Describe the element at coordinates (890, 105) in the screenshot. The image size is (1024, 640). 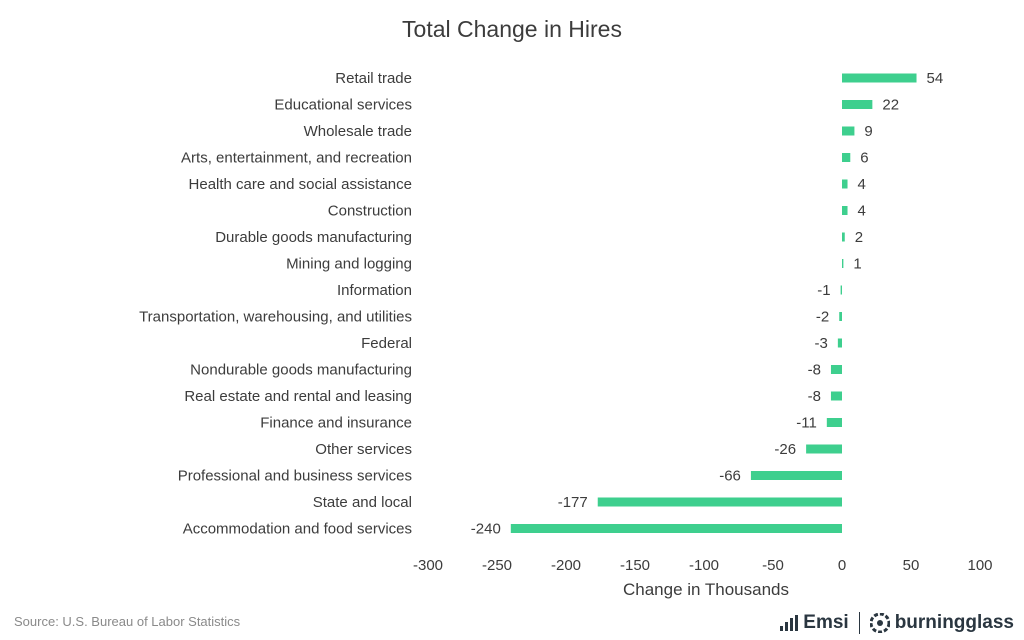
I see `value-label-educational-services: 22` at that location.